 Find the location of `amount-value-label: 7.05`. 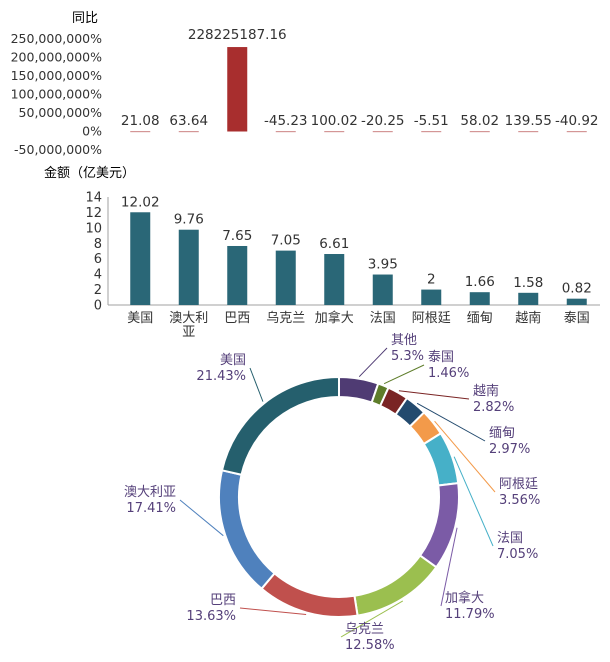

amount-value-label: 7.05 is located at coordinates (286, 241).